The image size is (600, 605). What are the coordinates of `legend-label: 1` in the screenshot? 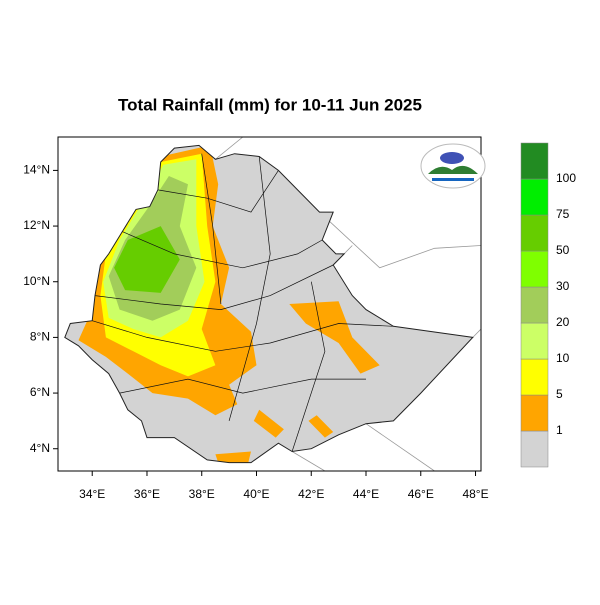 It's located at (559, 430).